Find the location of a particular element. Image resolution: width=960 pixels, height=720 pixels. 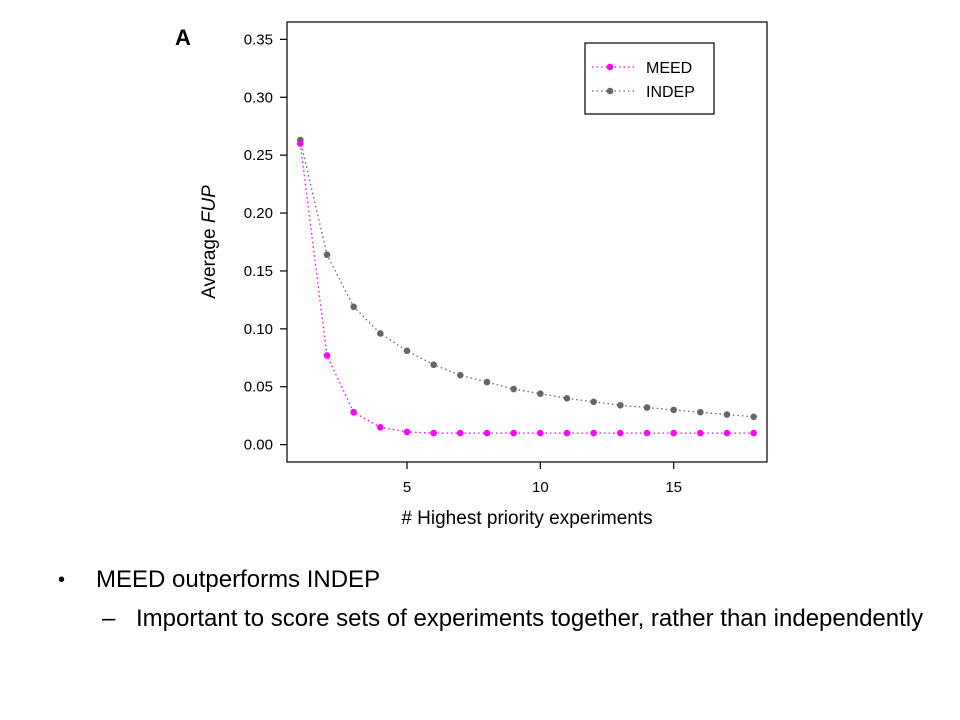

legend-label-meed: MEED is located at coordinates (669, 68).